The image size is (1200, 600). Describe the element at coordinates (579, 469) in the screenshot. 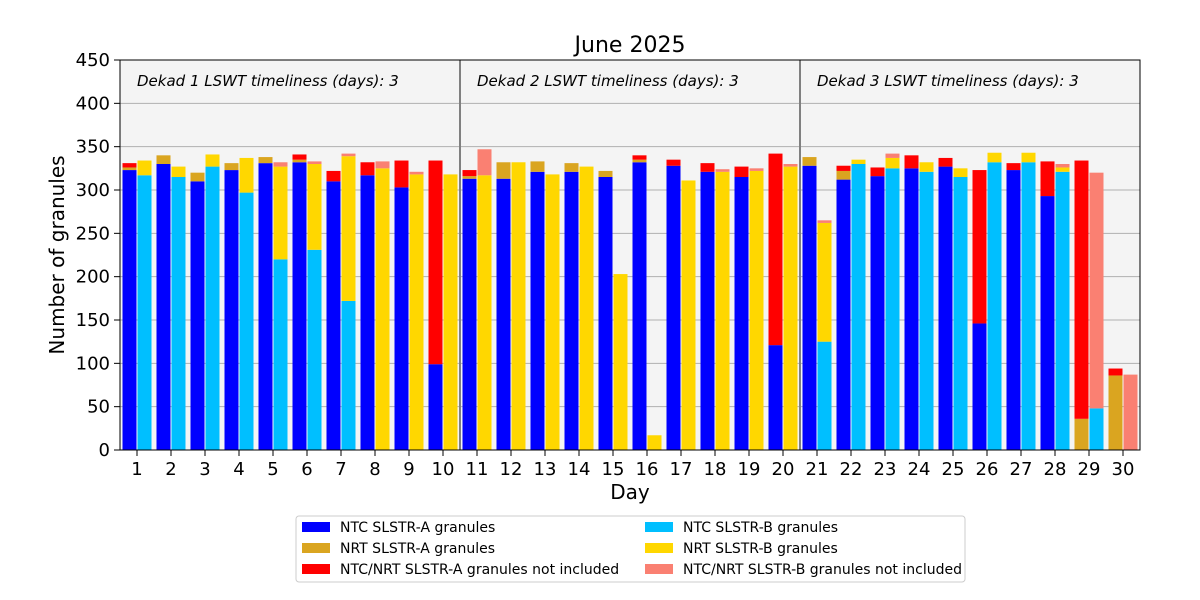

I see `x-tick-label: 14` at that location.